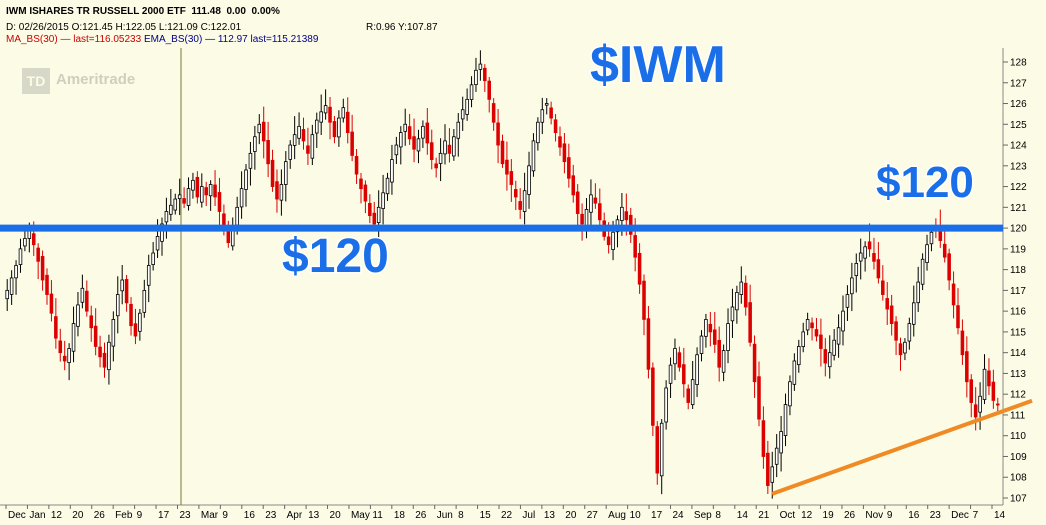 This screenshot has width=1046, height=525. What do you see at coordinates (271, 515) in the screenshot?
I see `x-tick-label: 23` at bounding box center [271, 515].